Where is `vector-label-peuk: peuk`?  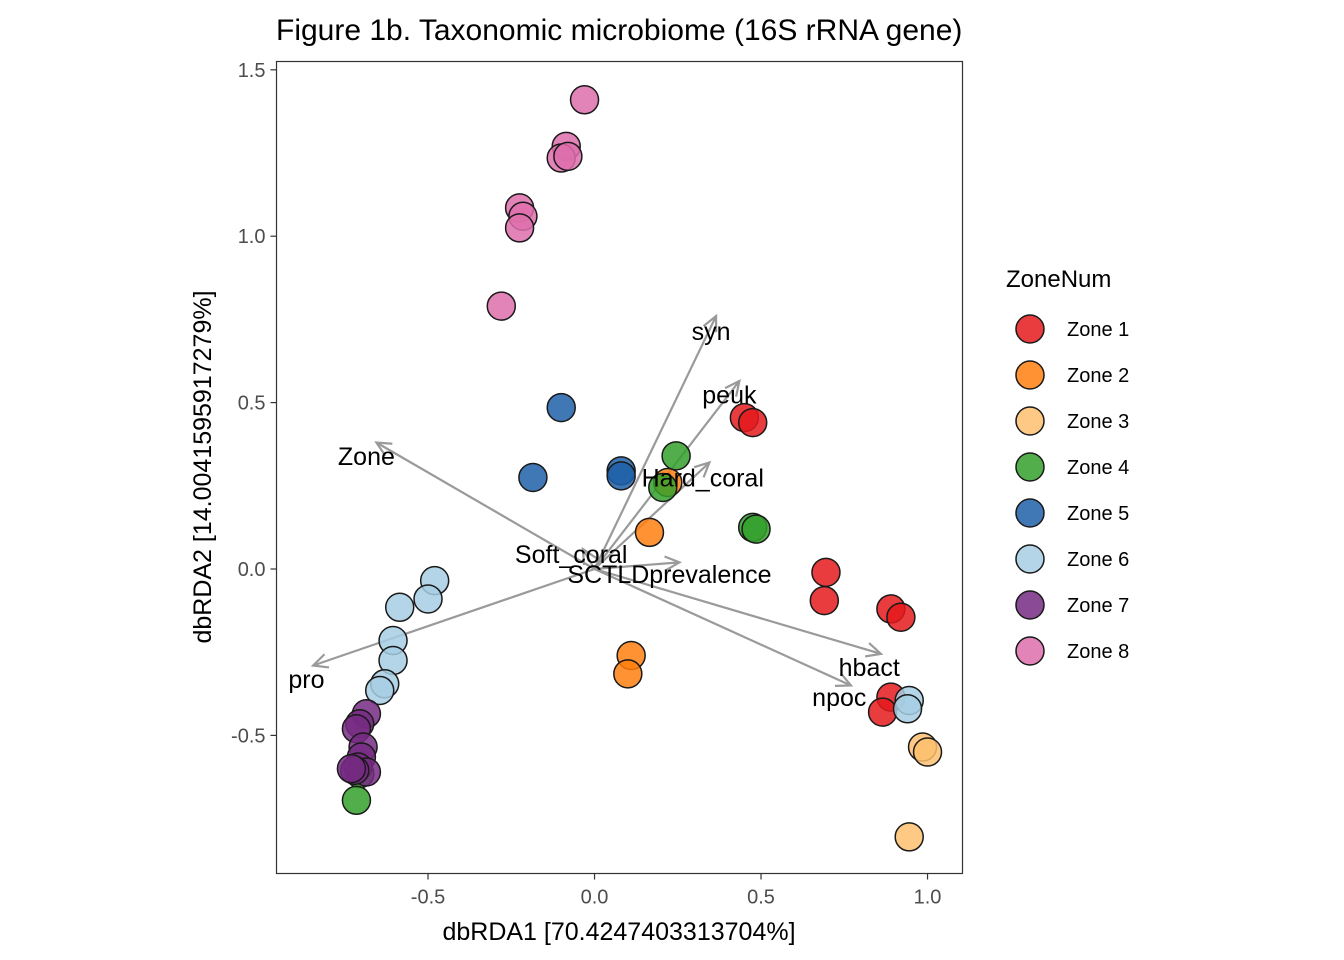 vector-label-peuk: peuk is located at coordinates (729, 395).